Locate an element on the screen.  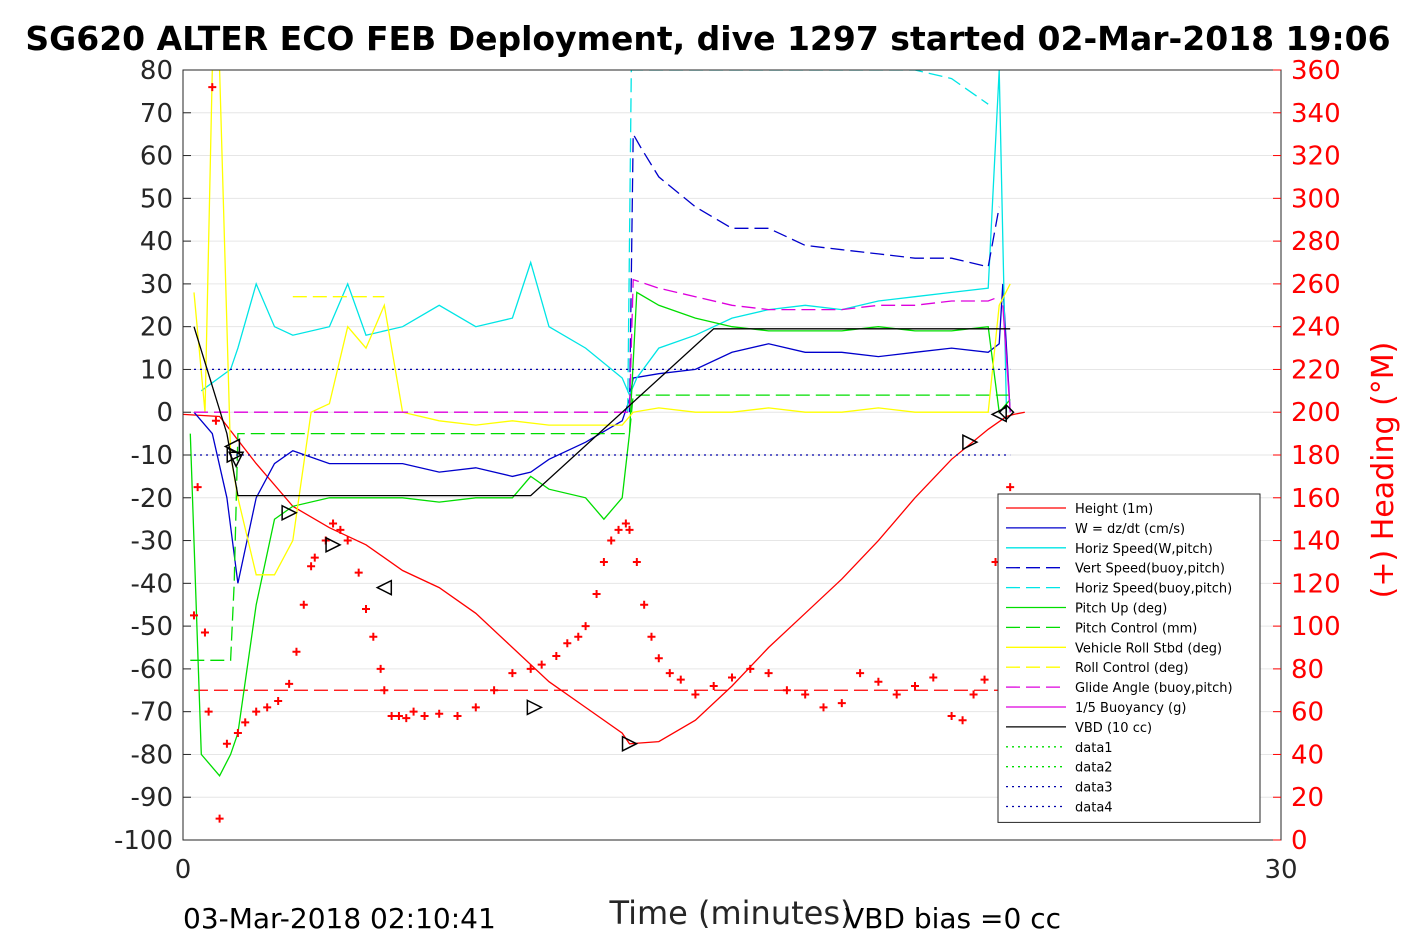
legend-box is located at coordinates (1129, 658).